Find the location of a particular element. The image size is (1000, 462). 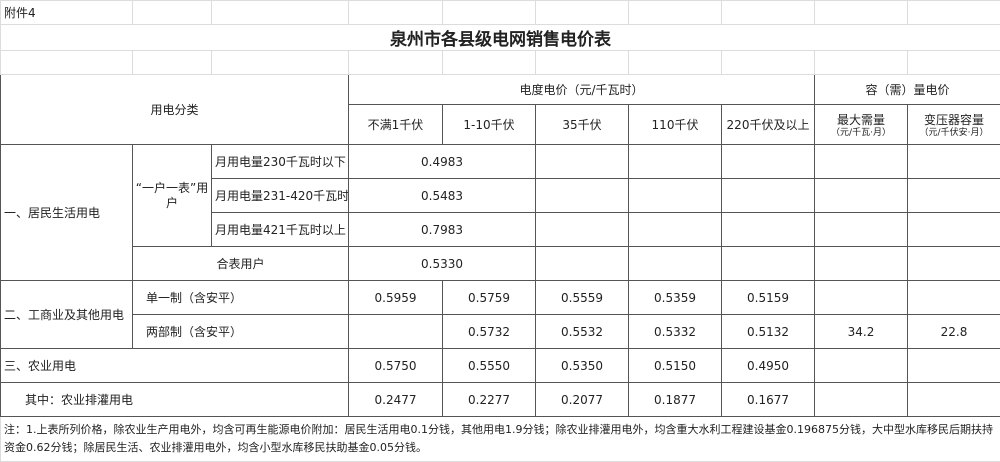

price-cell is located at coordinates (396, 332).